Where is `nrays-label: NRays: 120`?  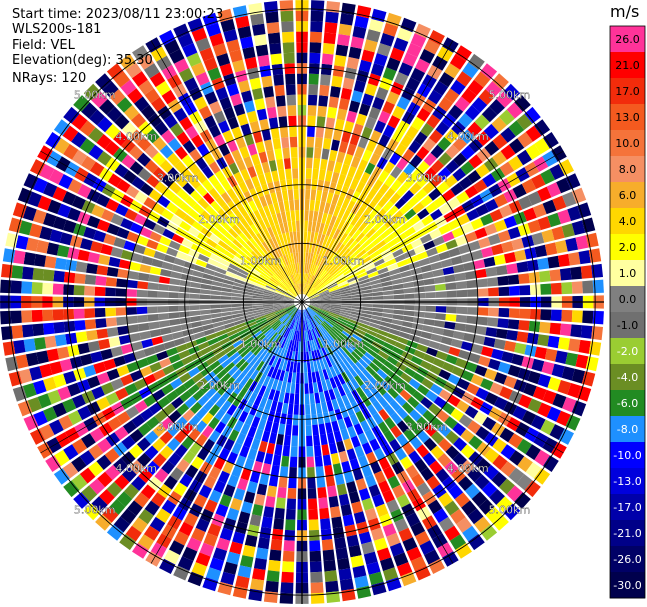
nrays-label: NRays: 120 is located at coordinates (49, 78).